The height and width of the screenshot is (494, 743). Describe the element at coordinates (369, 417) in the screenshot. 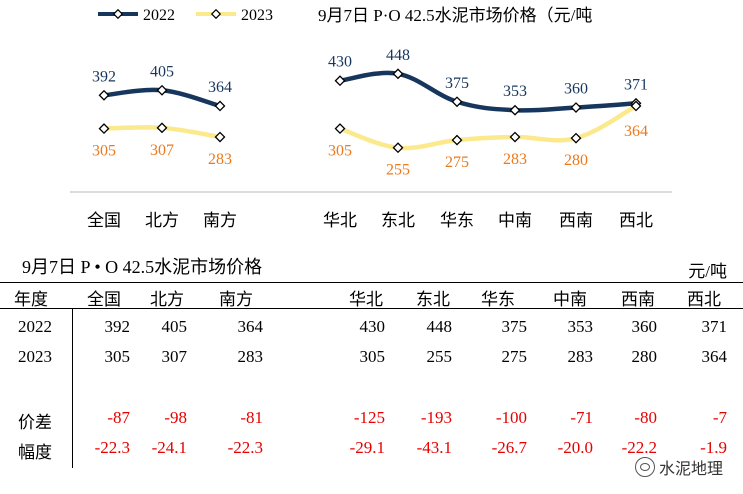

I see `table-cell: -125` at that location.